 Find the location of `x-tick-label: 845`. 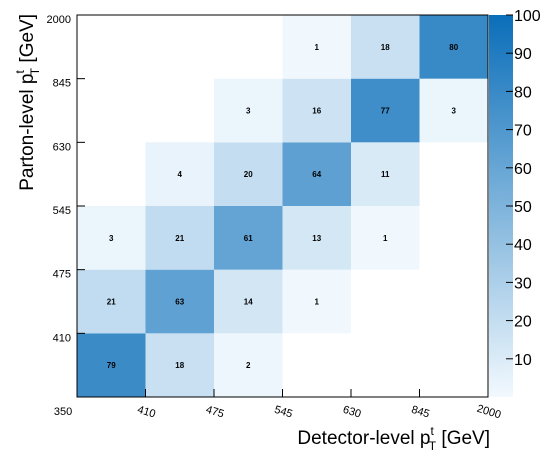

x-tick-label: 845 is located at coordinates (420, 412).